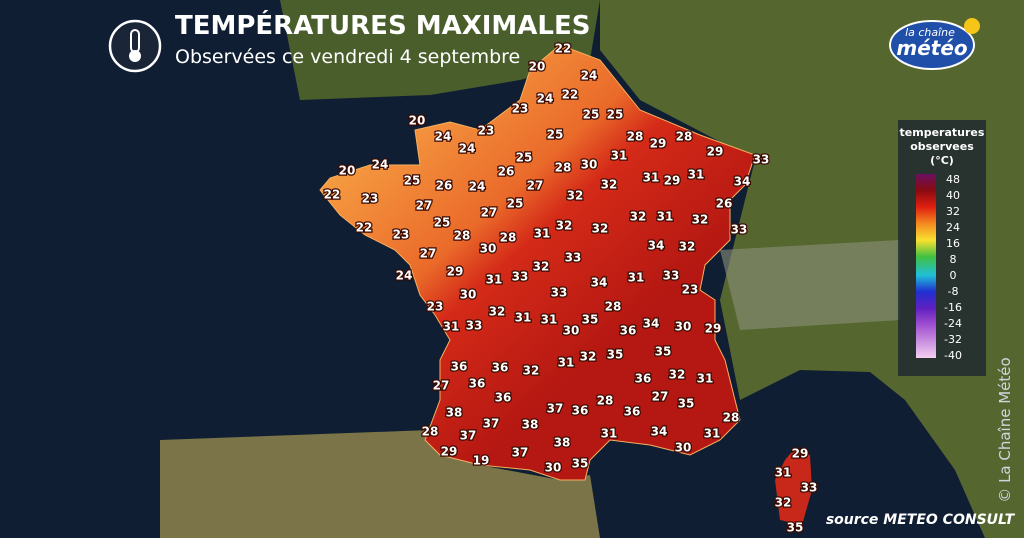 The width and height of the screenshot is (1024, 538). I want to click on logo-line1: la chaîne, so click(930, 32).